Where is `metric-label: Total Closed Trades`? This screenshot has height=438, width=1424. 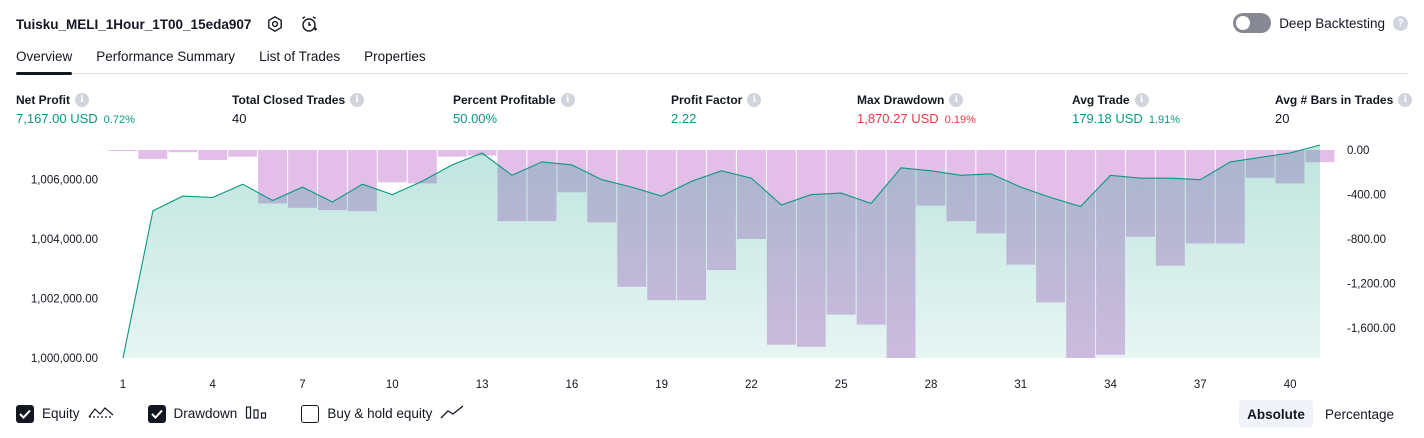
metric-label: Total Closed Trades is located at coordinates (289, 100).